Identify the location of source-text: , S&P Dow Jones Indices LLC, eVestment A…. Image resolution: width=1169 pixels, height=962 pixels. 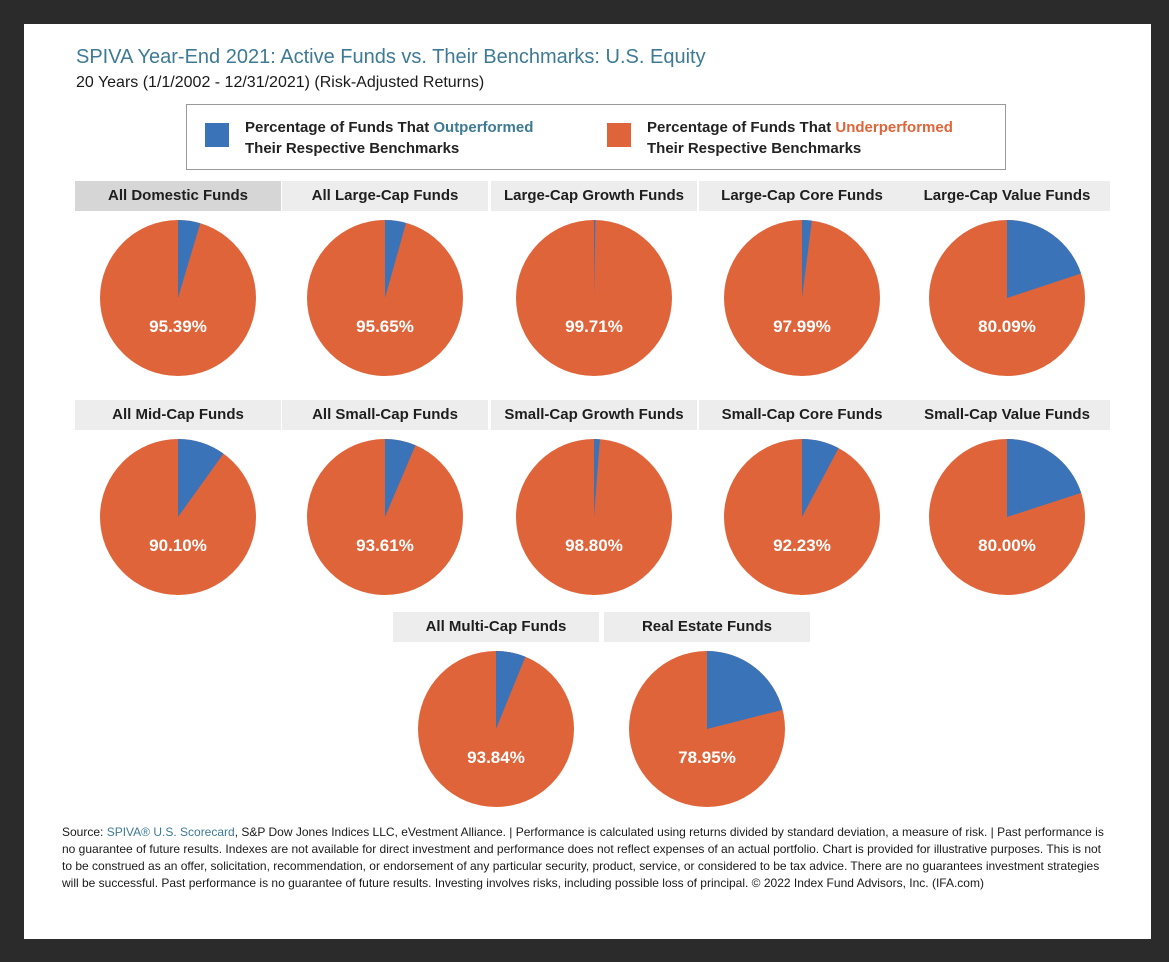
(583, 857).